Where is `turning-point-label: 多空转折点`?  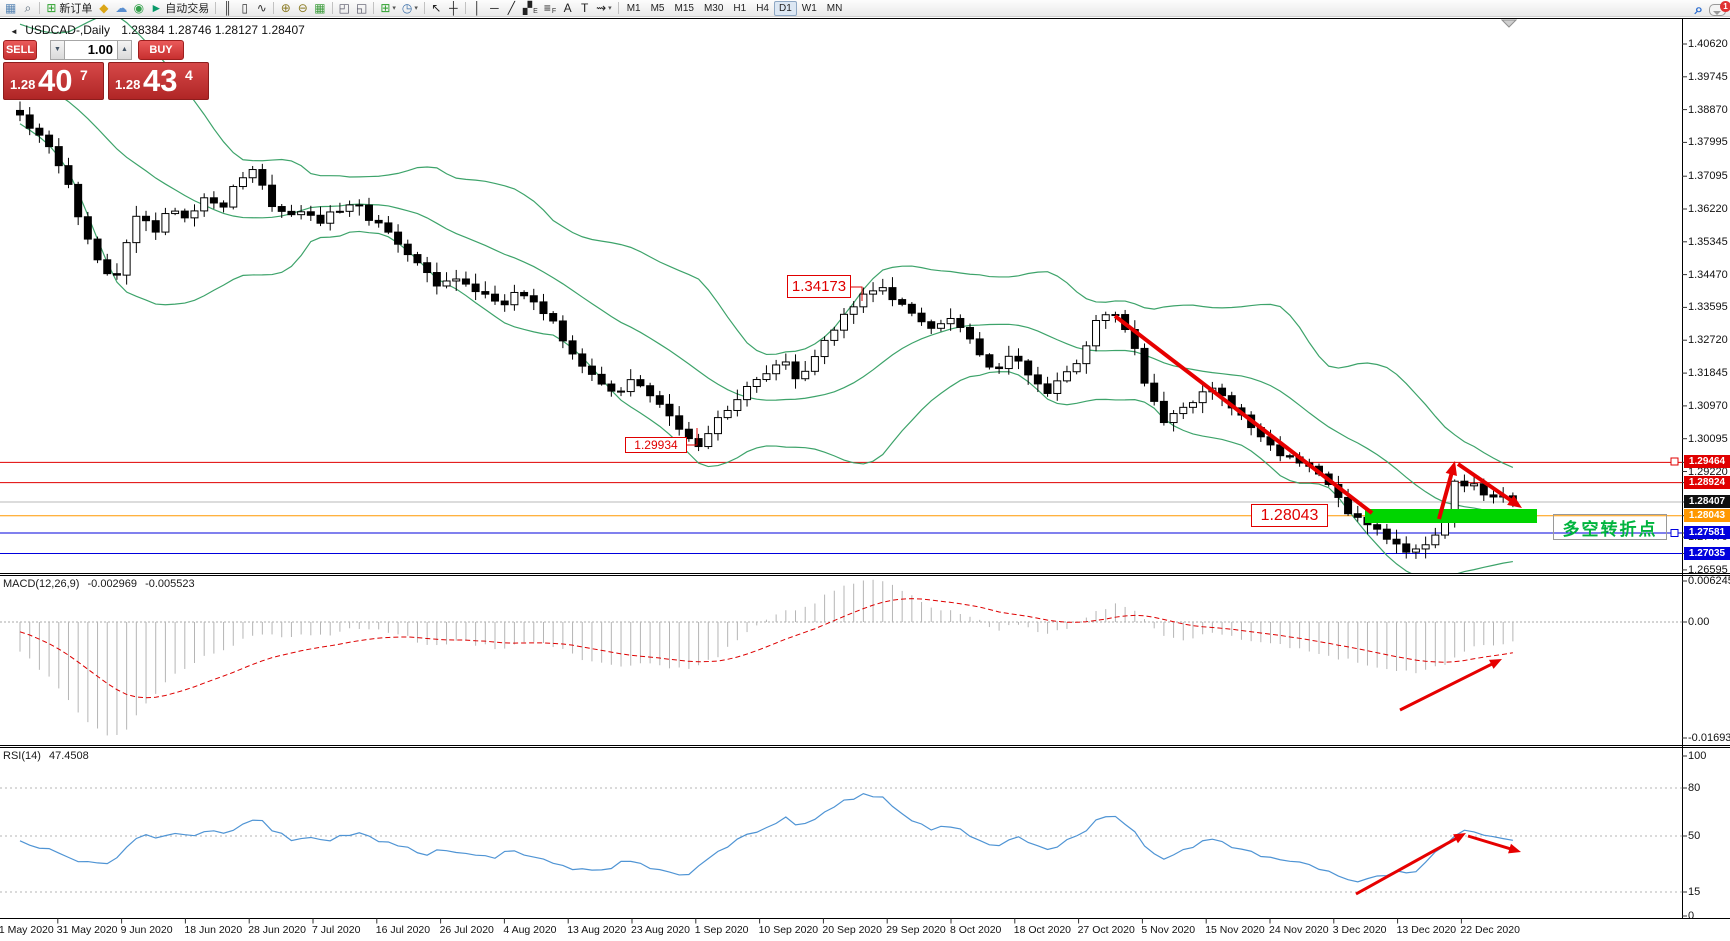
turning-point-label: 多空转折点 is located at coordinates (1610, 527).